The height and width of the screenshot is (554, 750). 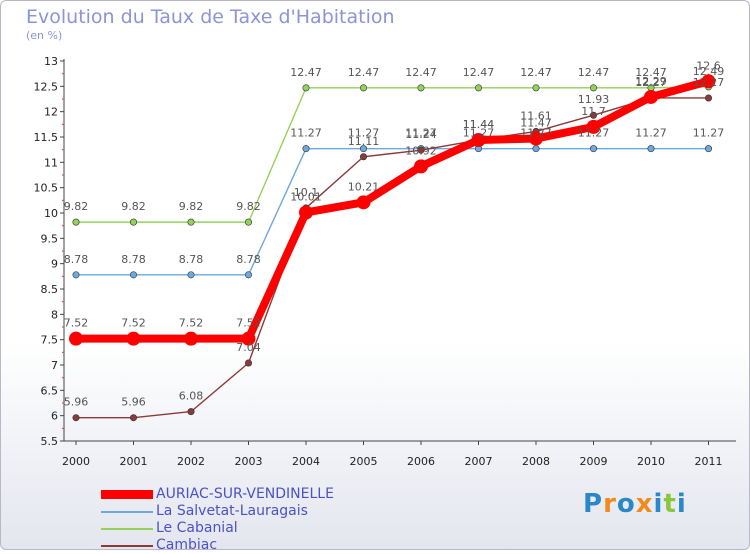 I want to click on logo-letter: r, so click(x=610, y=504).